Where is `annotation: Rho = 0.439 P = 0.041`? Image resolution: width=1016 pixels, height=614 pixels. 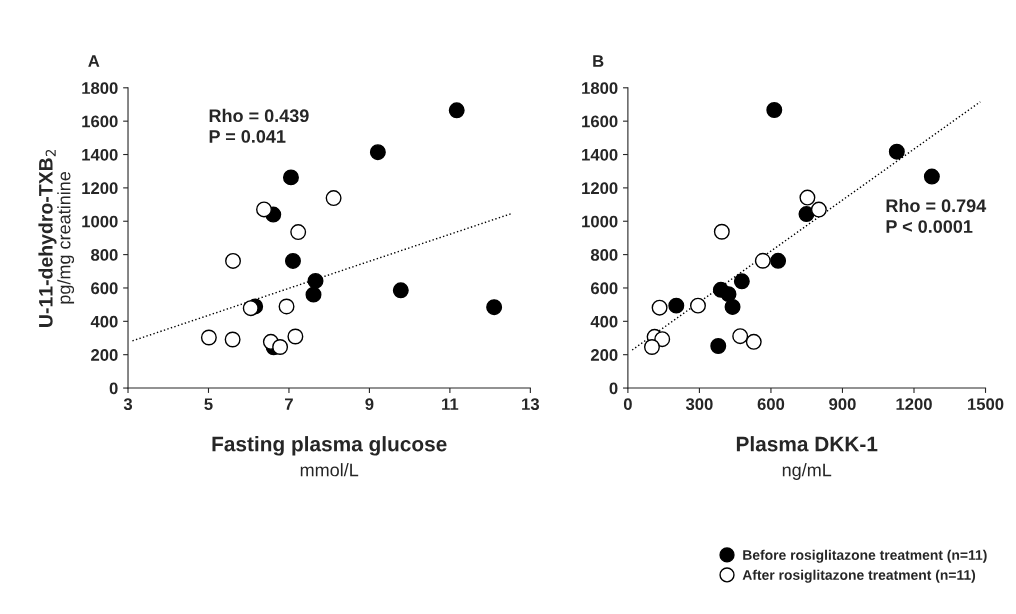
annotation: Rho = 0.439 P = 0.041 is located at coordinates (259, 125).